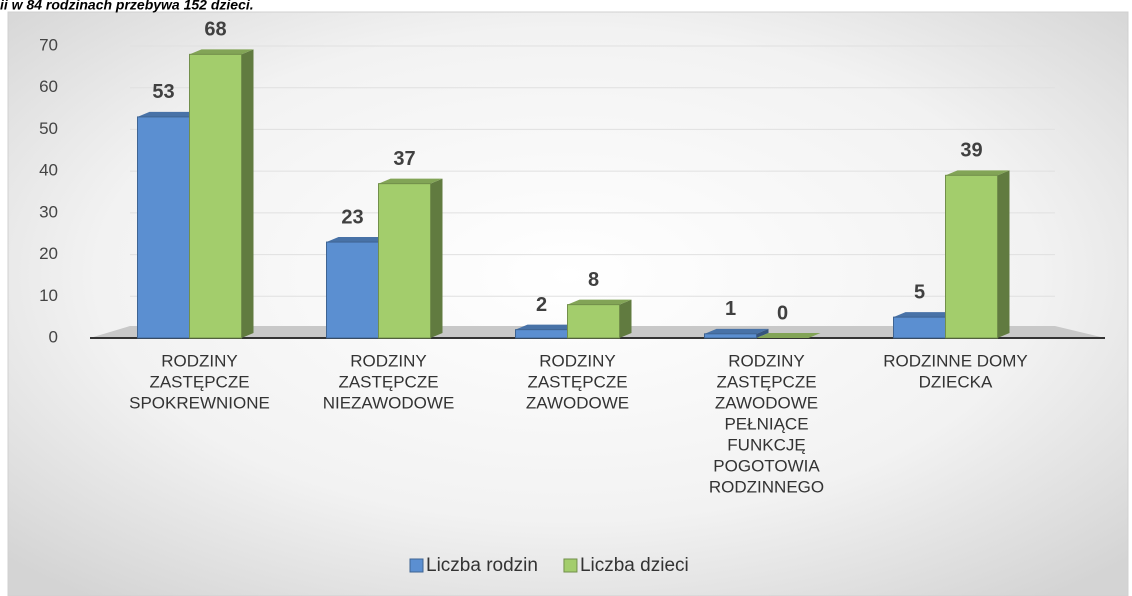 This screenshot has height=596, width=1132. What do you see at coordinates (389, 402) in the screenshot?
I see `x-tick-label: NIEZAWODOWE` at bounding box center [389, 402].